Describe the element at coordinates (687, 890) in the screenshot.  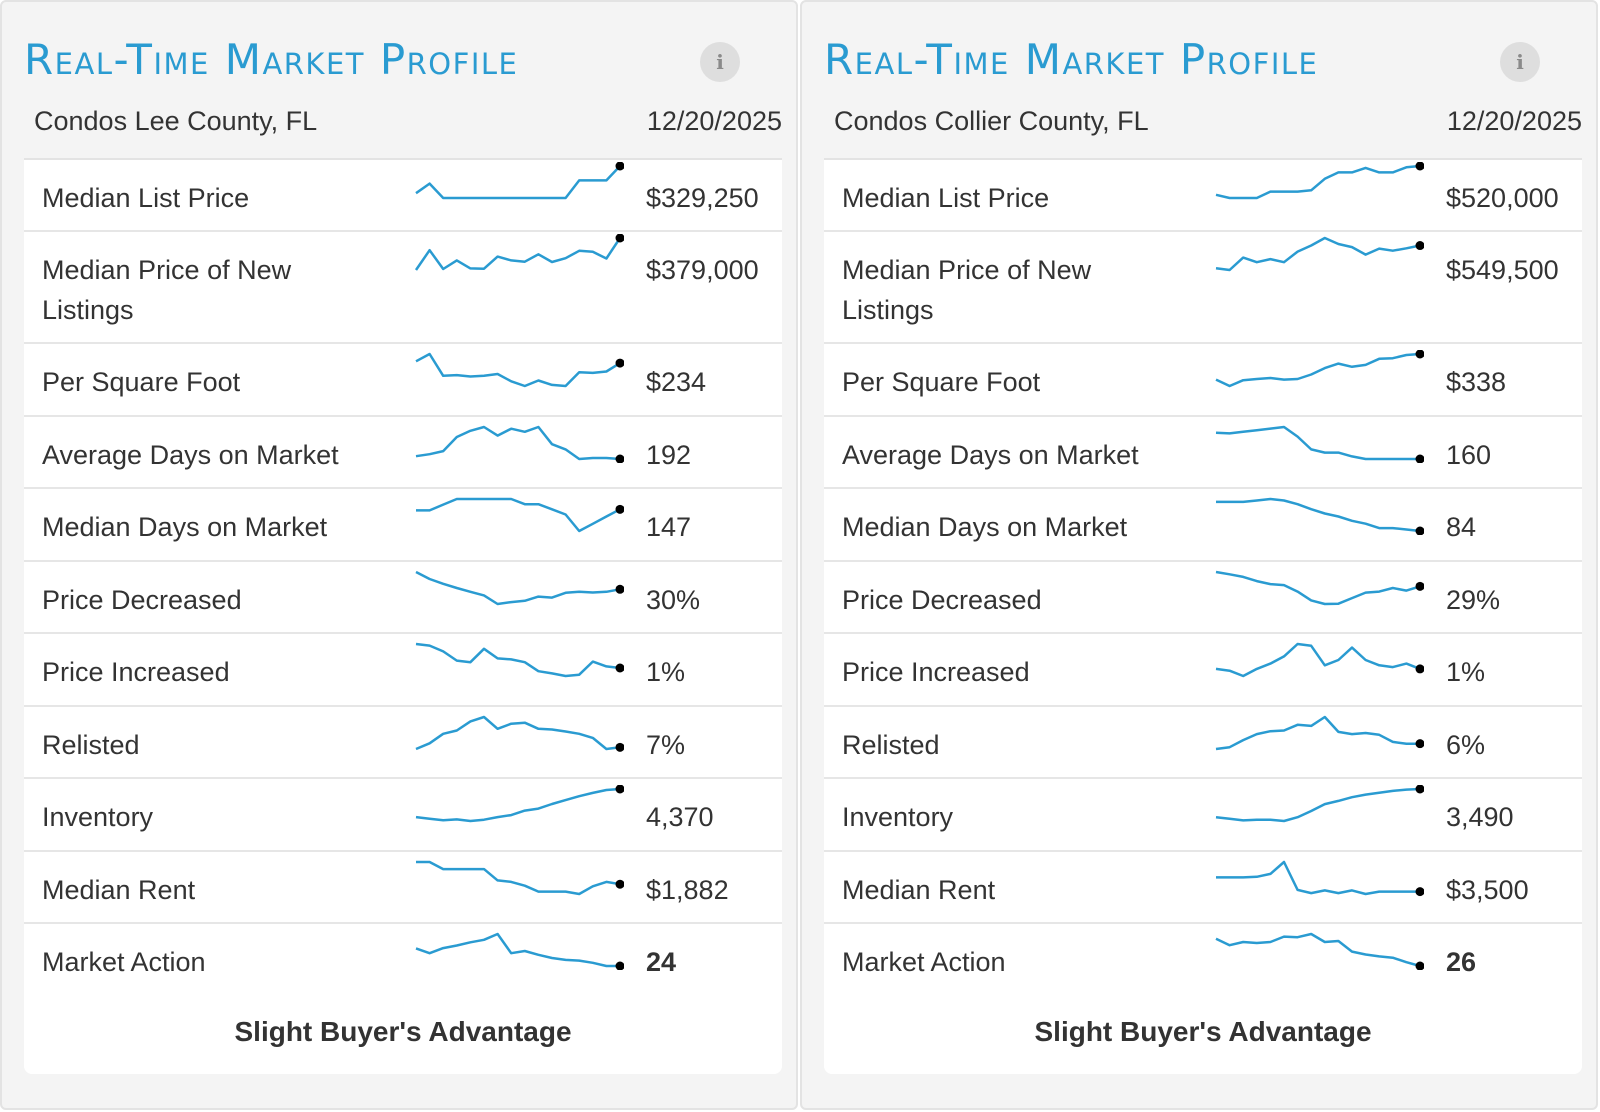
I see `metric-value: $1,882` at that location.